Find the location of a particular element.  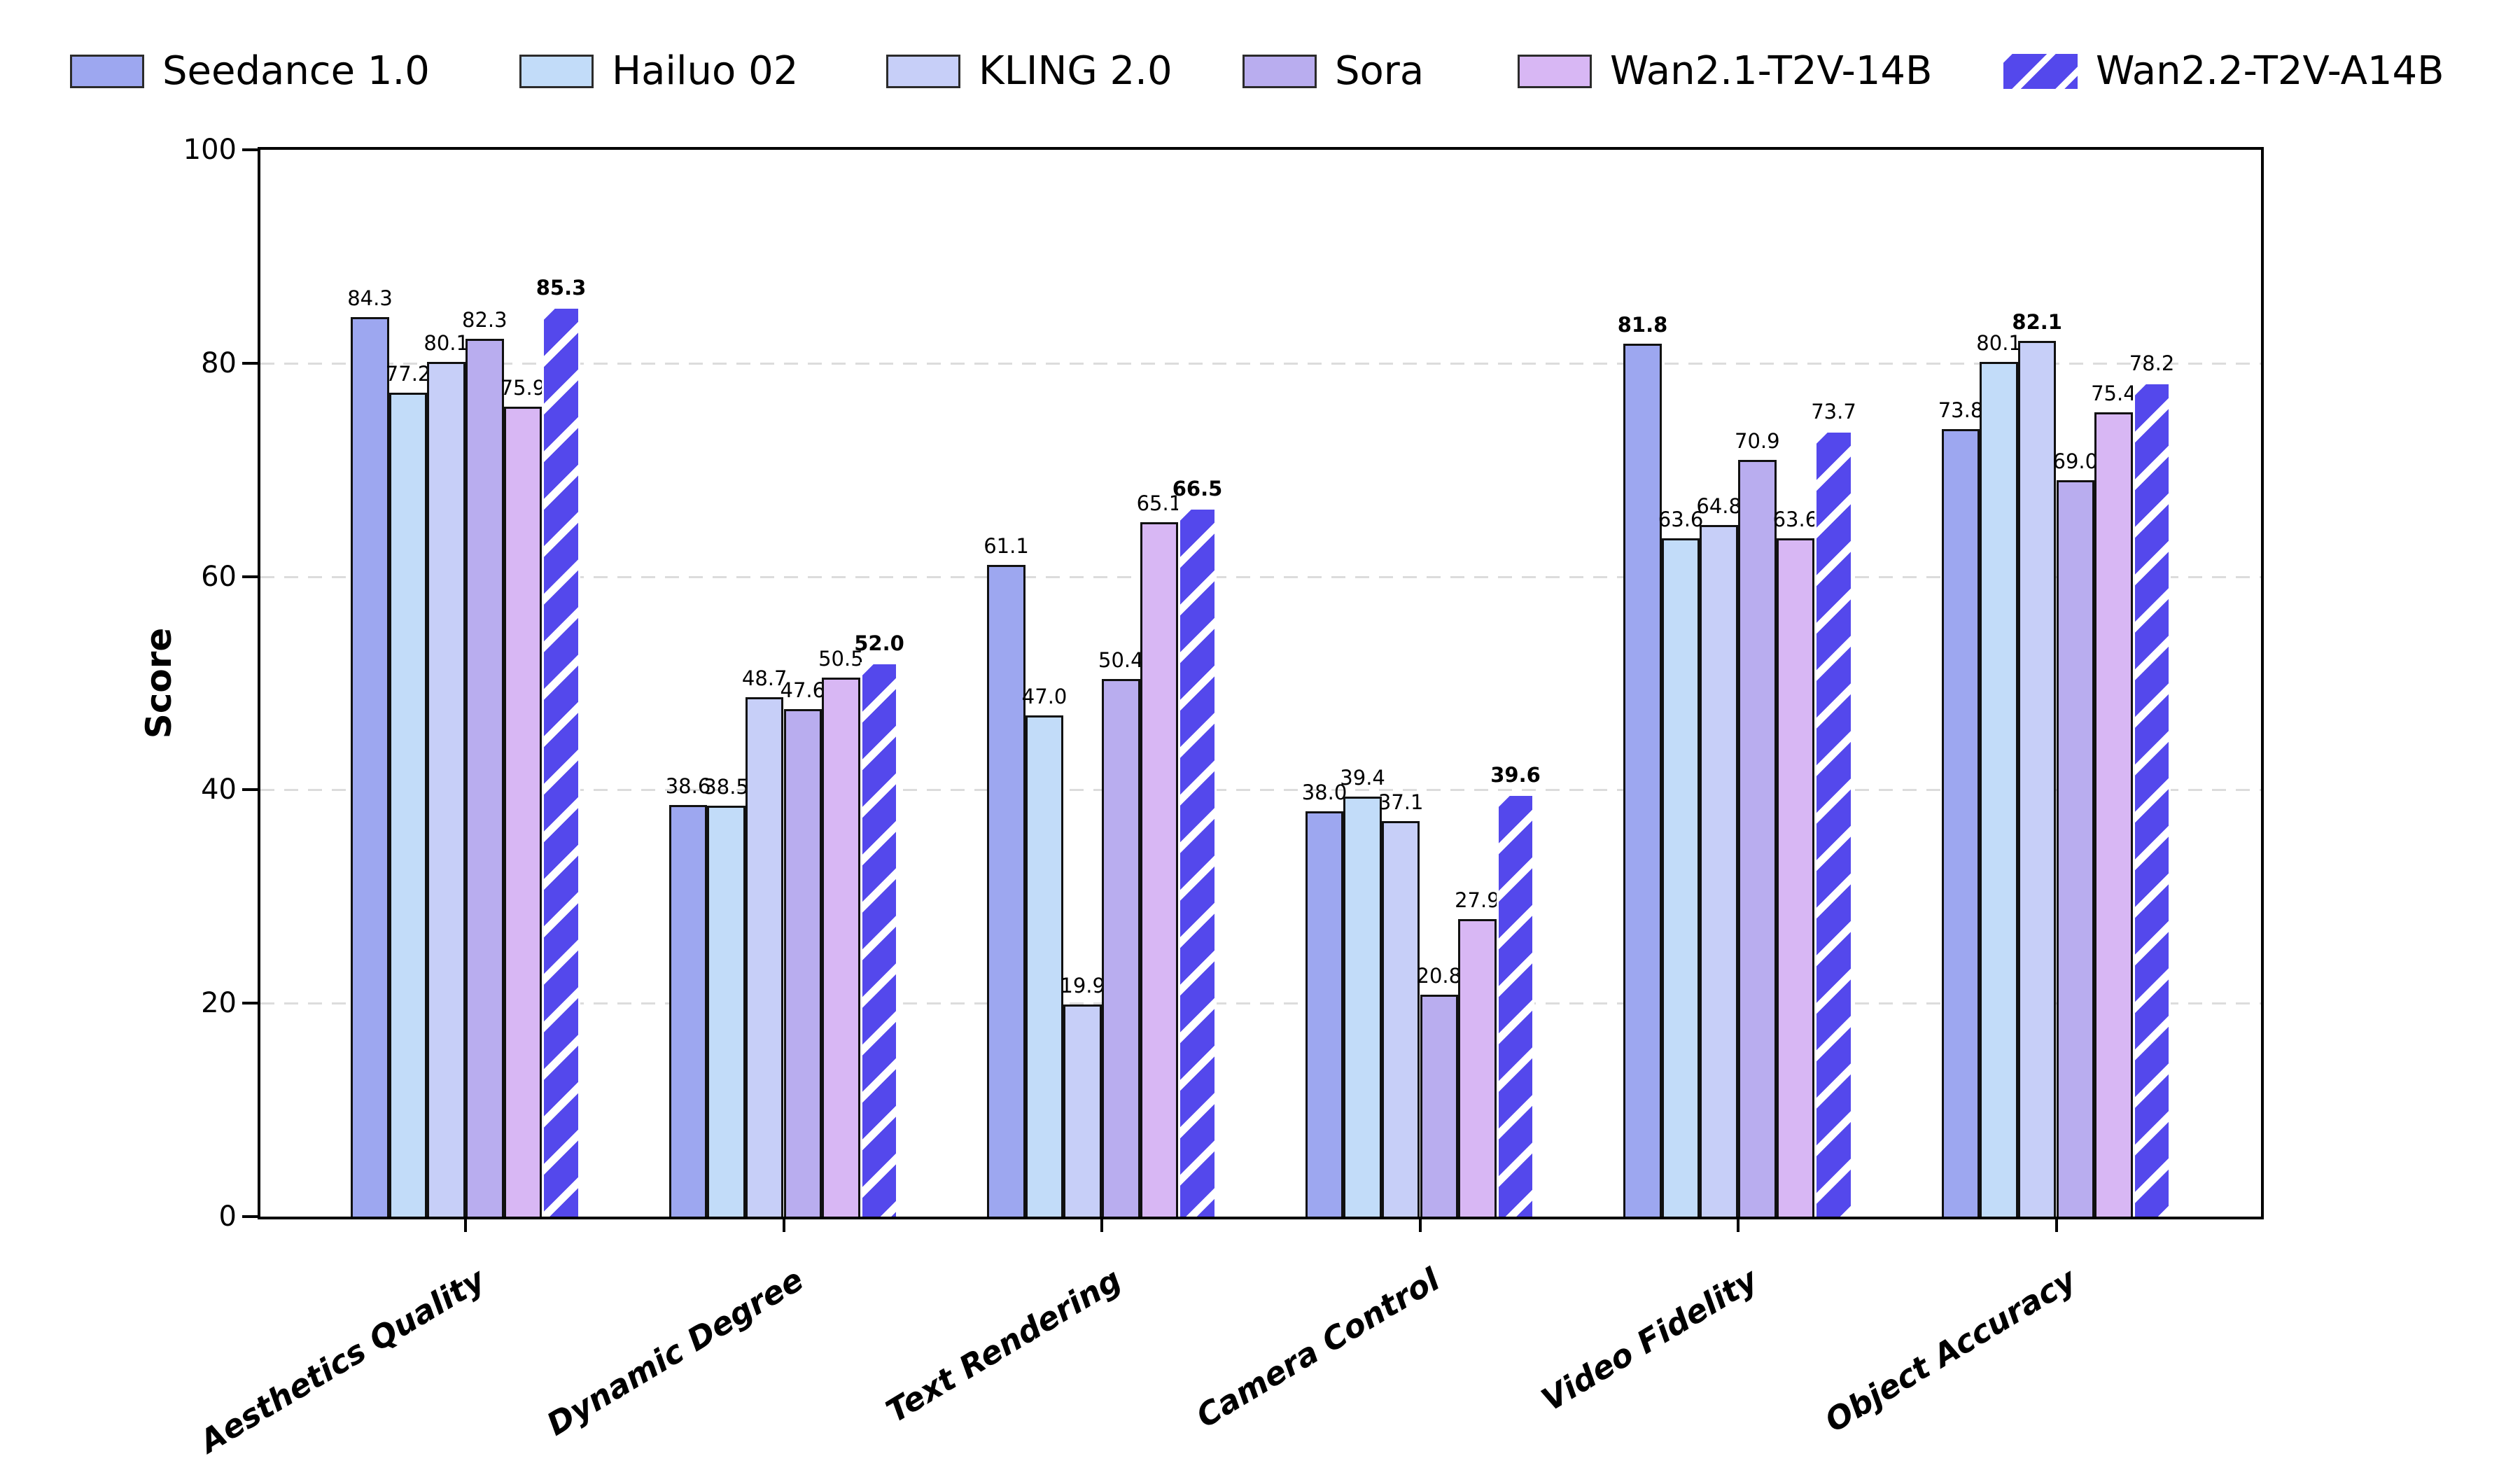

bar-value-label: 70.9 is located at coordinates (1757, 441).